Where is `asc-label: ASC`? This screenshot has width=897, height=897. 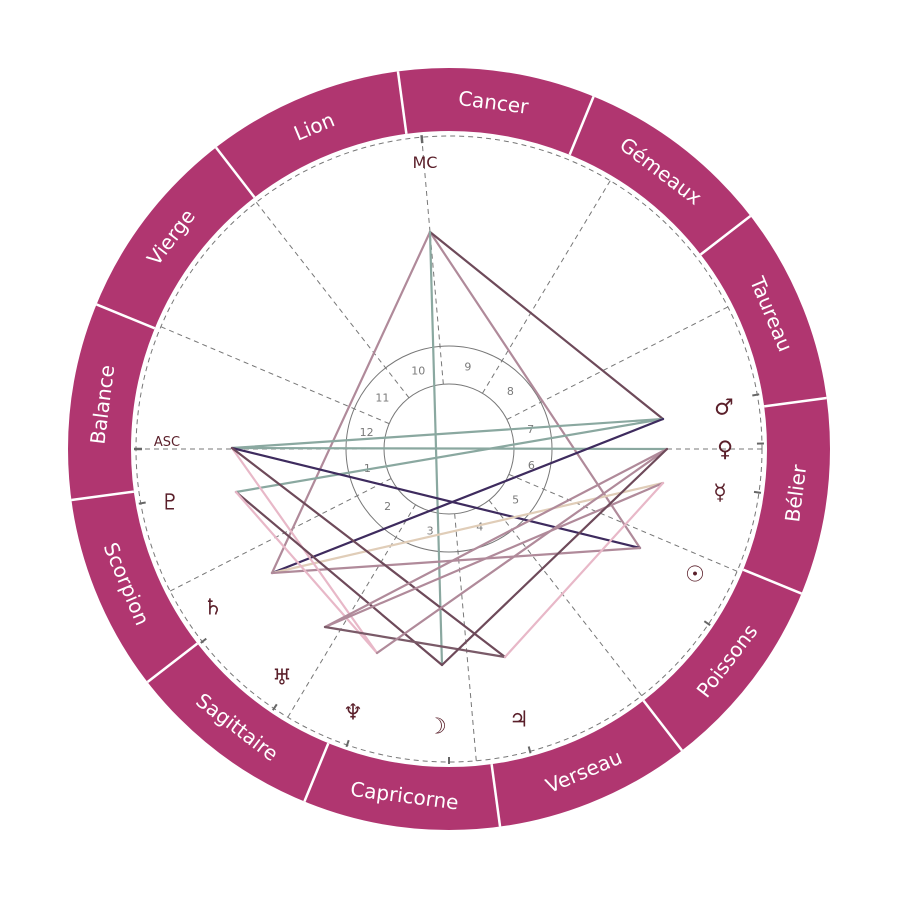 asc-label: ASC is located at coordinates (167, 442).